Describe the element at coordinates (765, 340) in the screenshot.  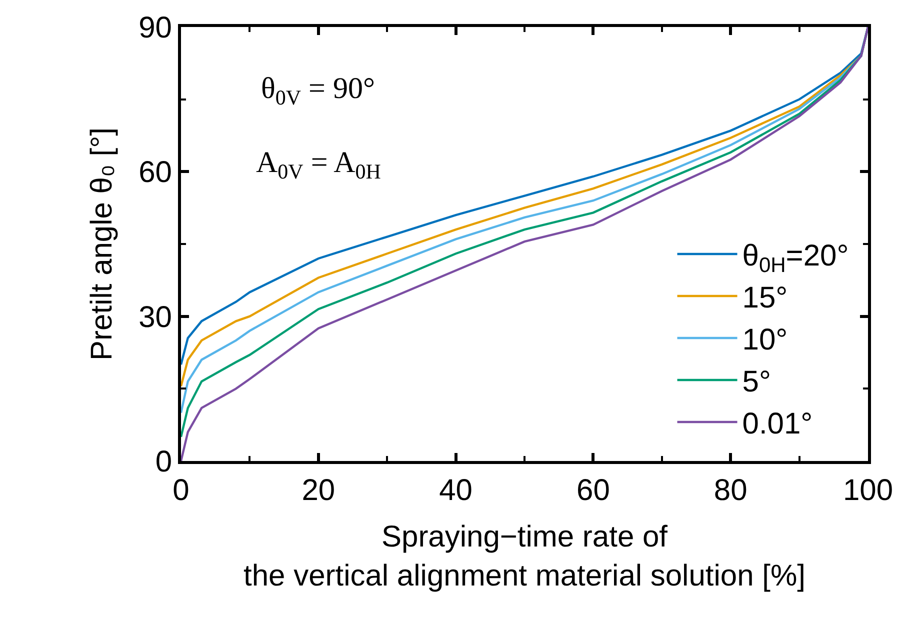
I see `legend-label: 10°` at that location.